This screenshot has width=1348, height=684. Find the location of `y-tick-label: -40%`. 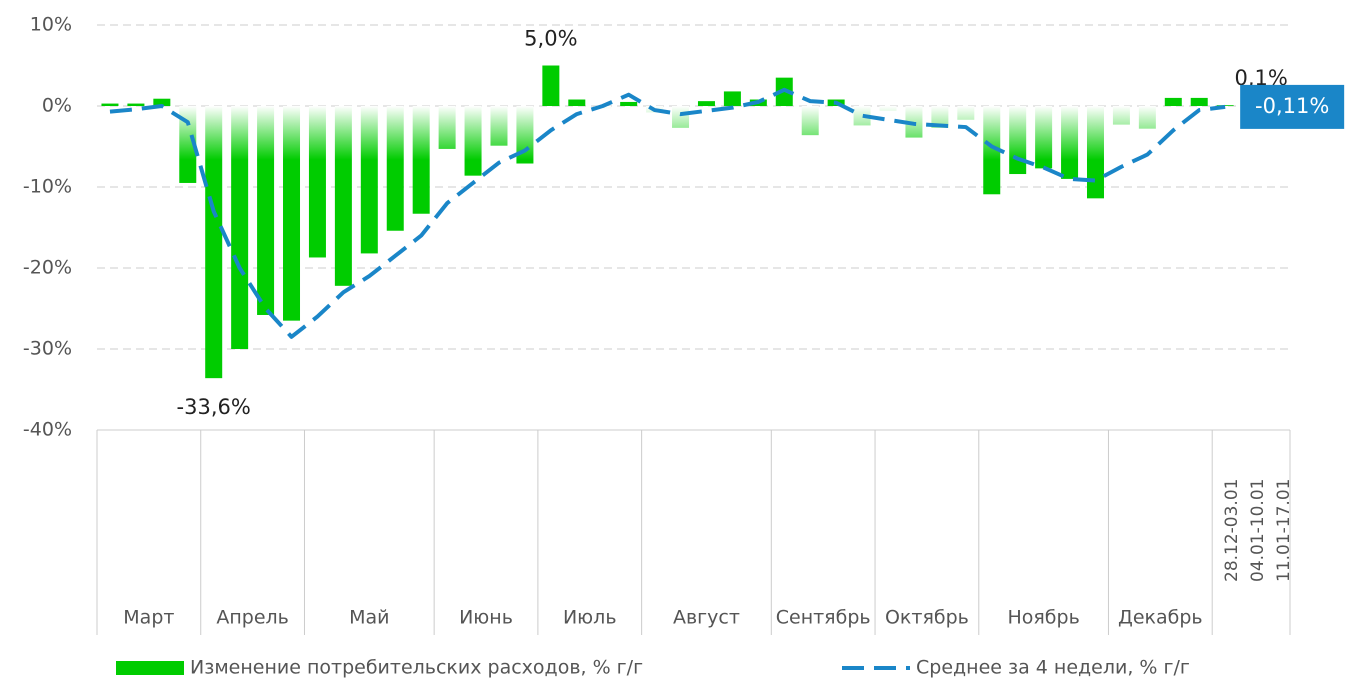

y-tick-label: -40% is located at coordinates (47, 430).